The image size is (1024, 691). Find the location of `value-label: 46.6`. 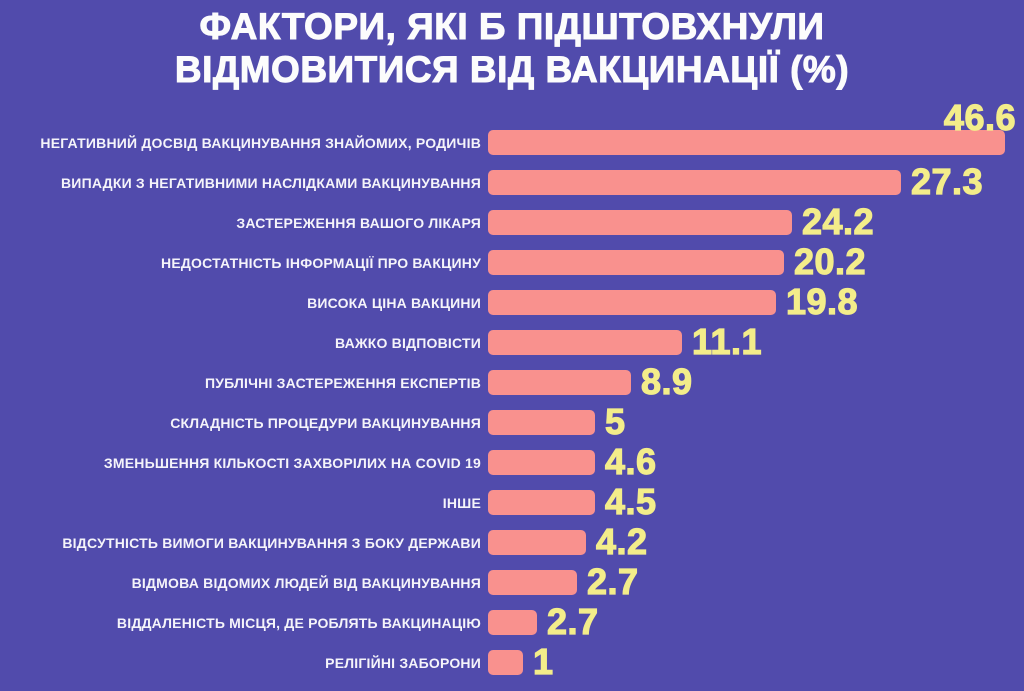

value-label: 46.6 is located at coordinates (979, 117).